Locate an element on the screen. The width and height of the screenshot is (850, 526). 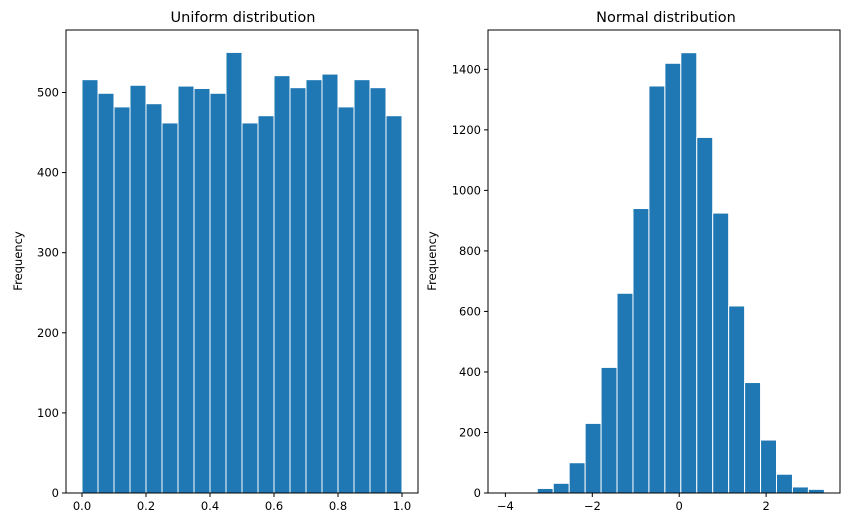
x-tick-label: 0.2 is located at coordinates (146, 506).